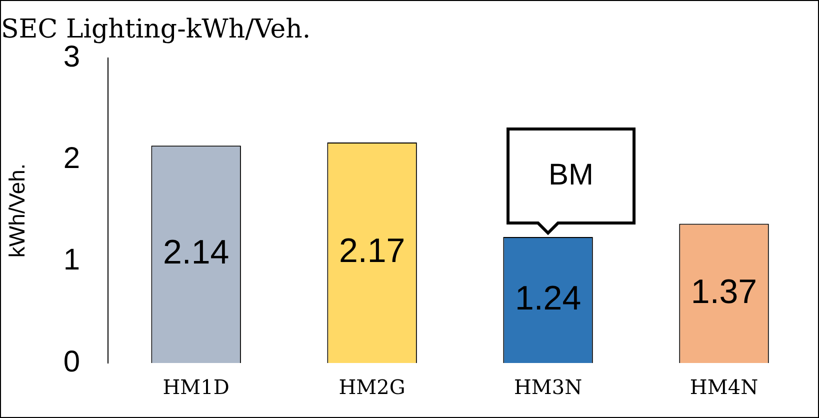 The width and height of the screenshot is (819, 418). I want to click on annotation: BM, so click(571, 175).